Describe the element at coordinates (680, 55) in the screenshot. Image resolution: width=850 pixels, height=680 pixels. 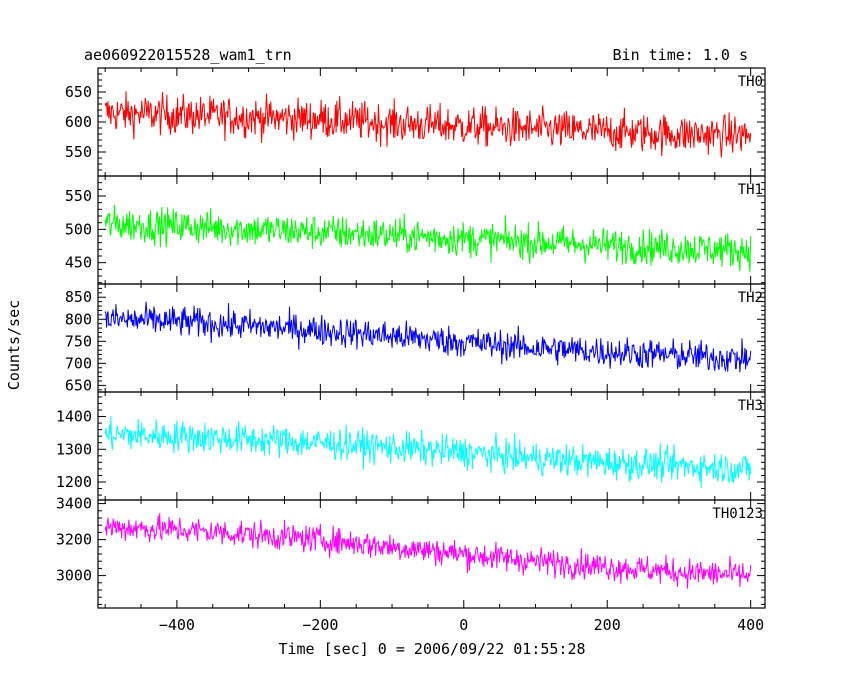
I see `bin-time-label: Bin time: 1.0 s` at that location.